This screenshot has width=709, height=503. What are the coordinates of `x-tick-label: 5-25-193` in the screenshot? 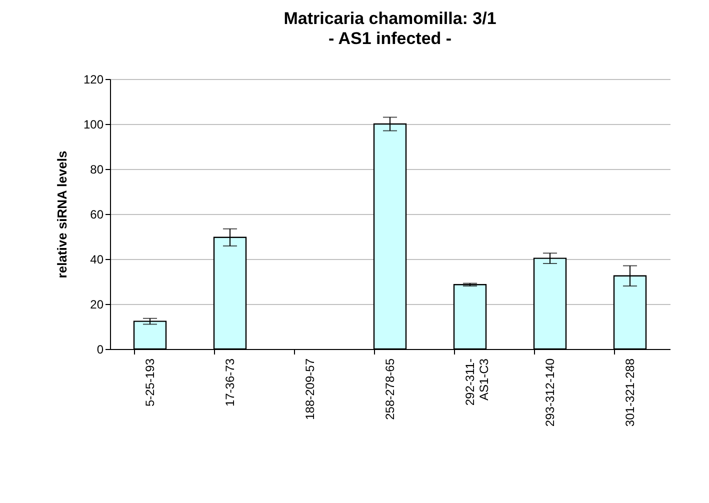 It's located at (150, 382).